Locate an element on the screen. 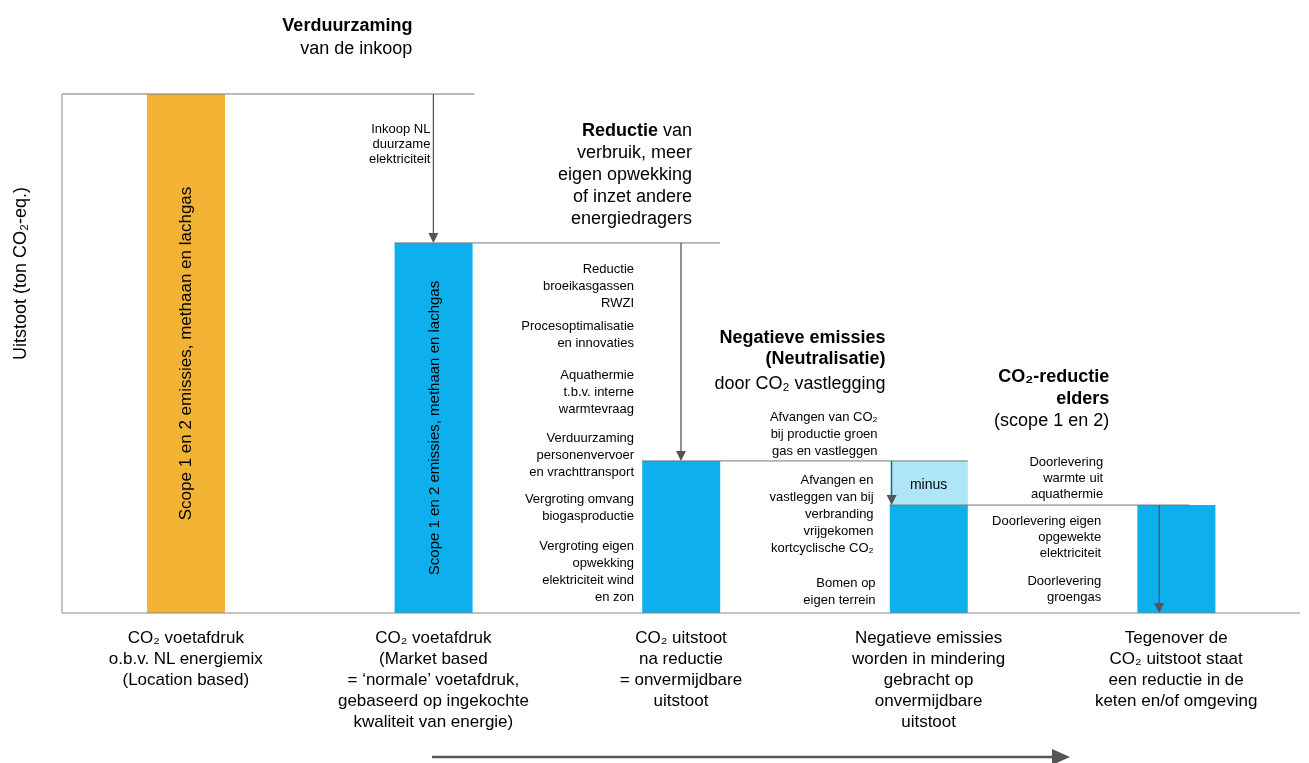 This screenshot has height=763, width=1309. annotation: CO₂-reductie elders is located at coordinates (1054, 387).